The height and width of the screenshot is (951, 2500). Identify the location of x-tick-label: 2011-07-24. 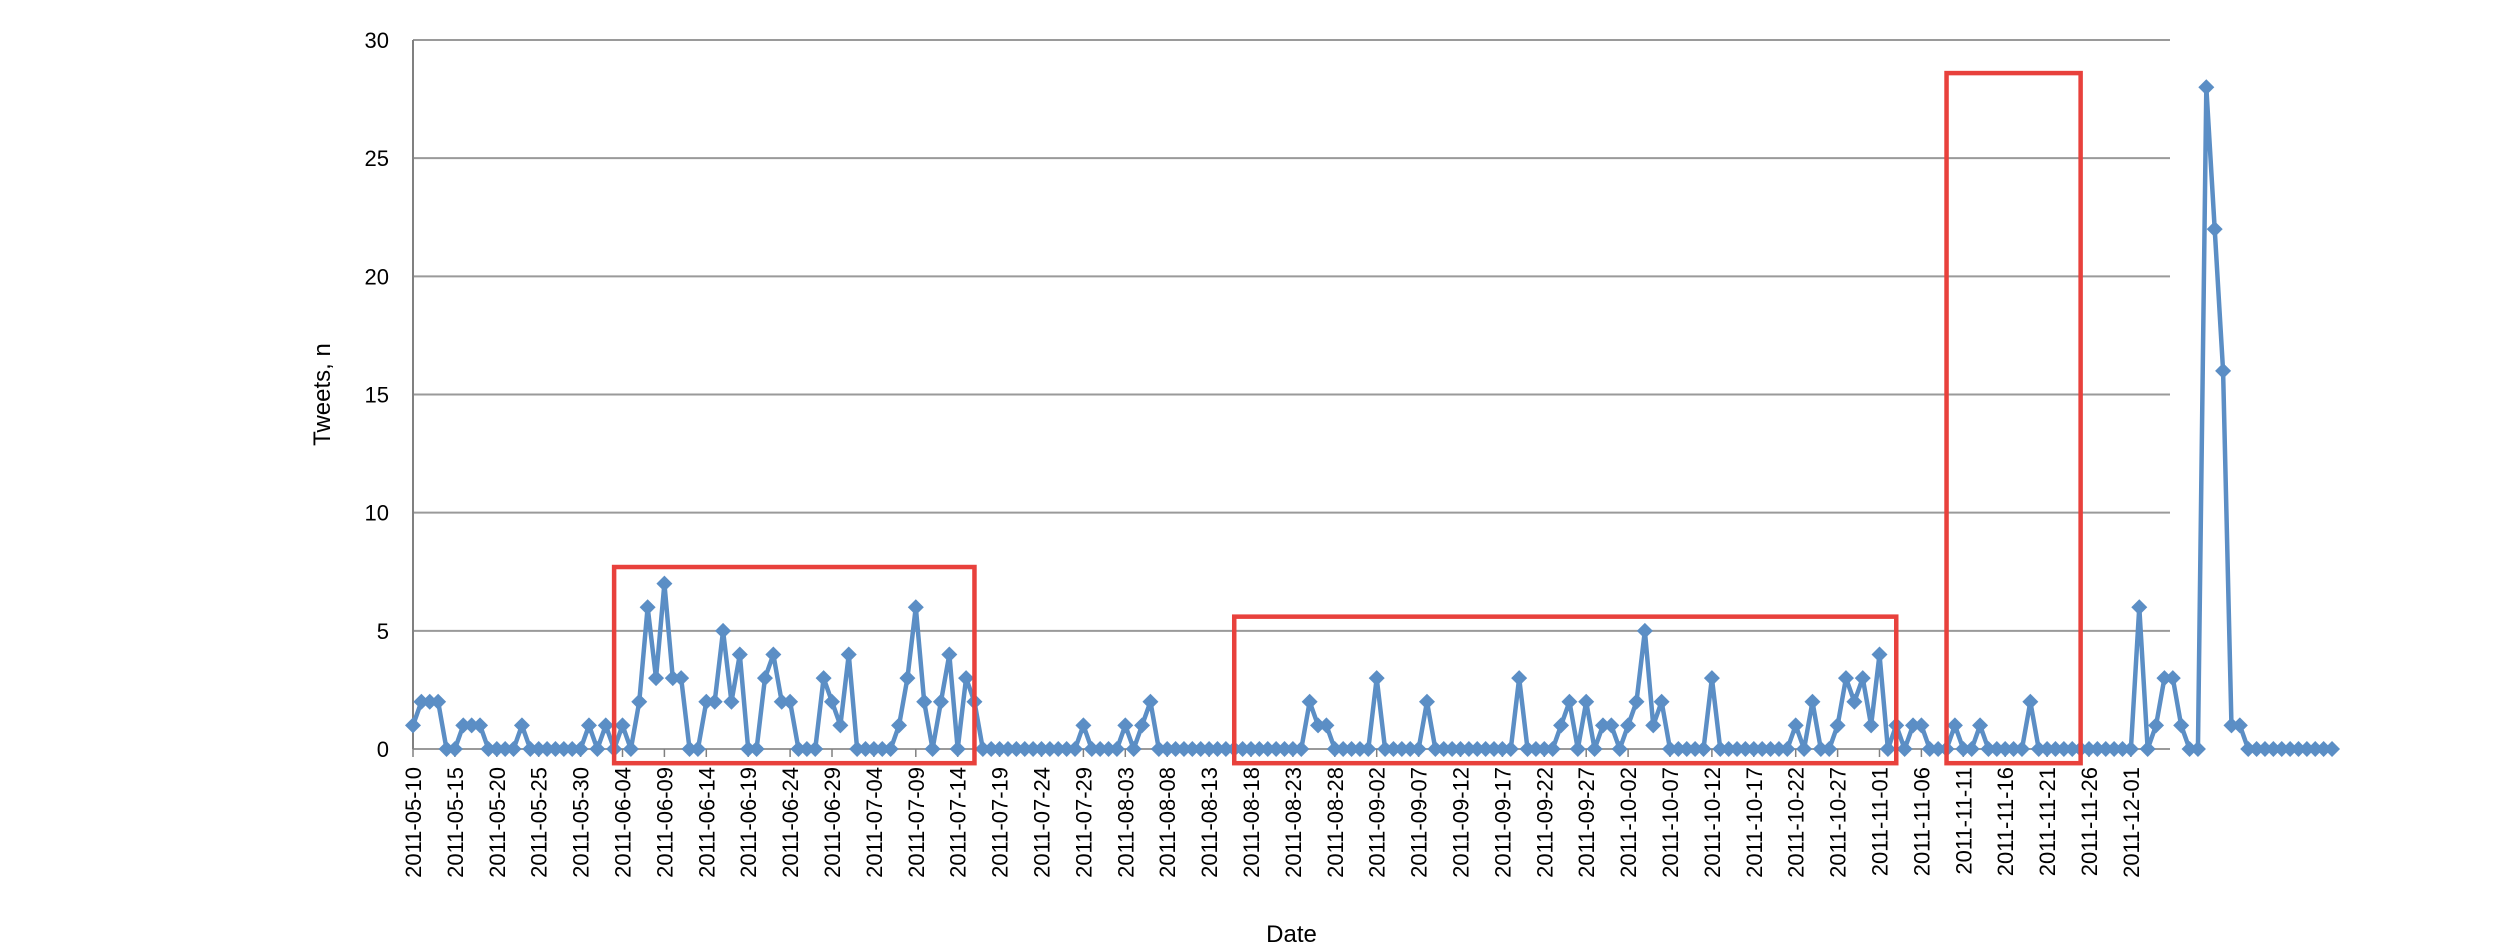
(1042, 822).